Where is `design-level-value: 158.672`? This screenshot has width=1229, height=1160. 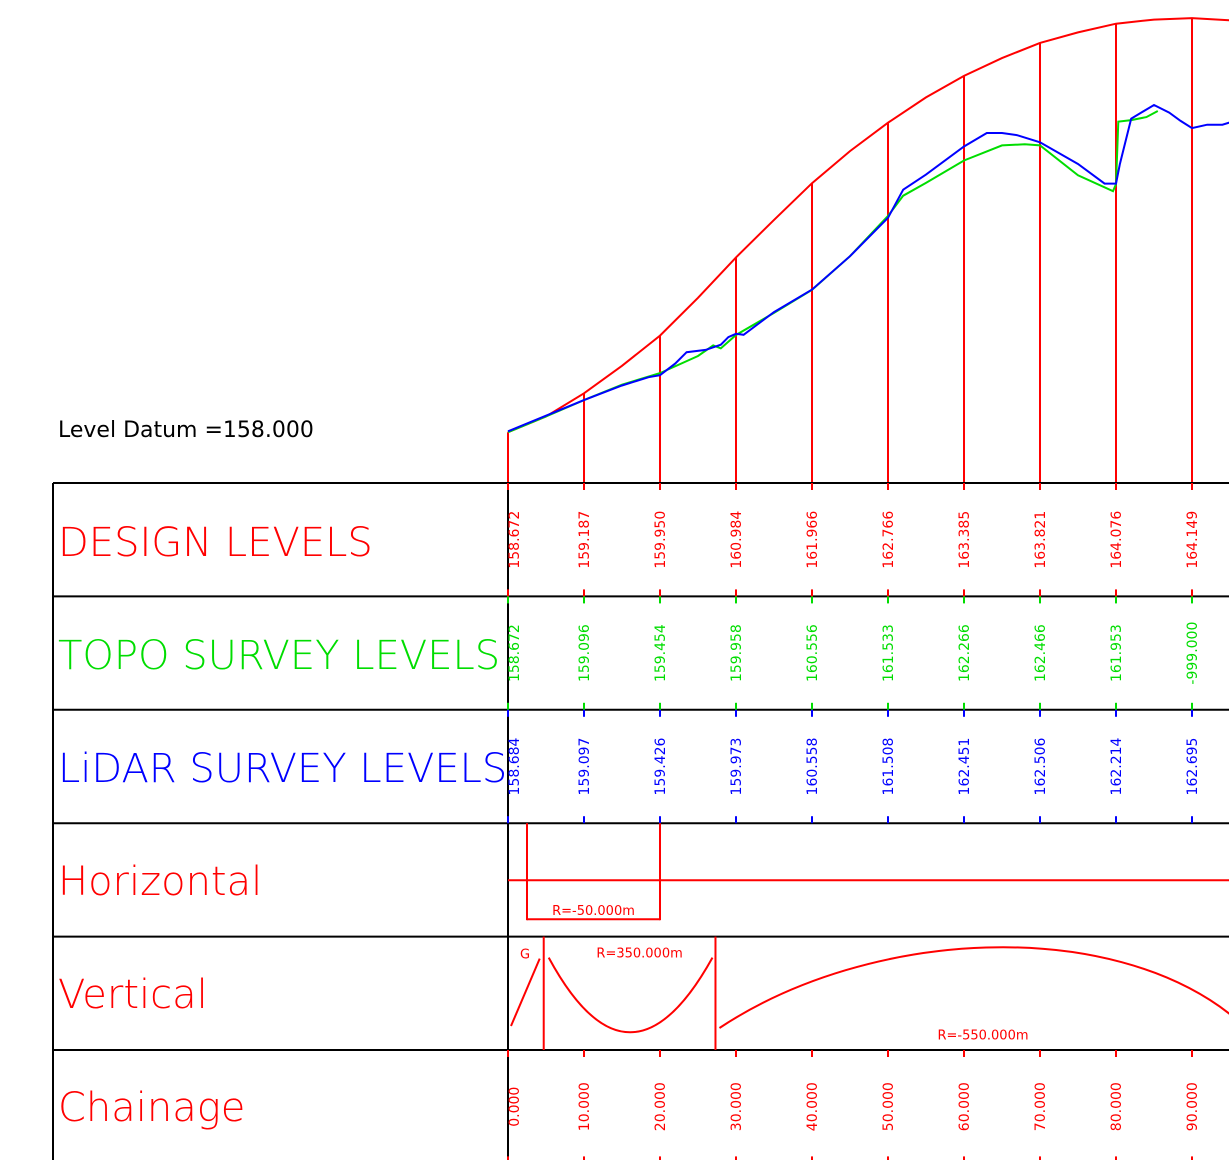 design-level-value: 158.672 is located at coordinates (515, 540).